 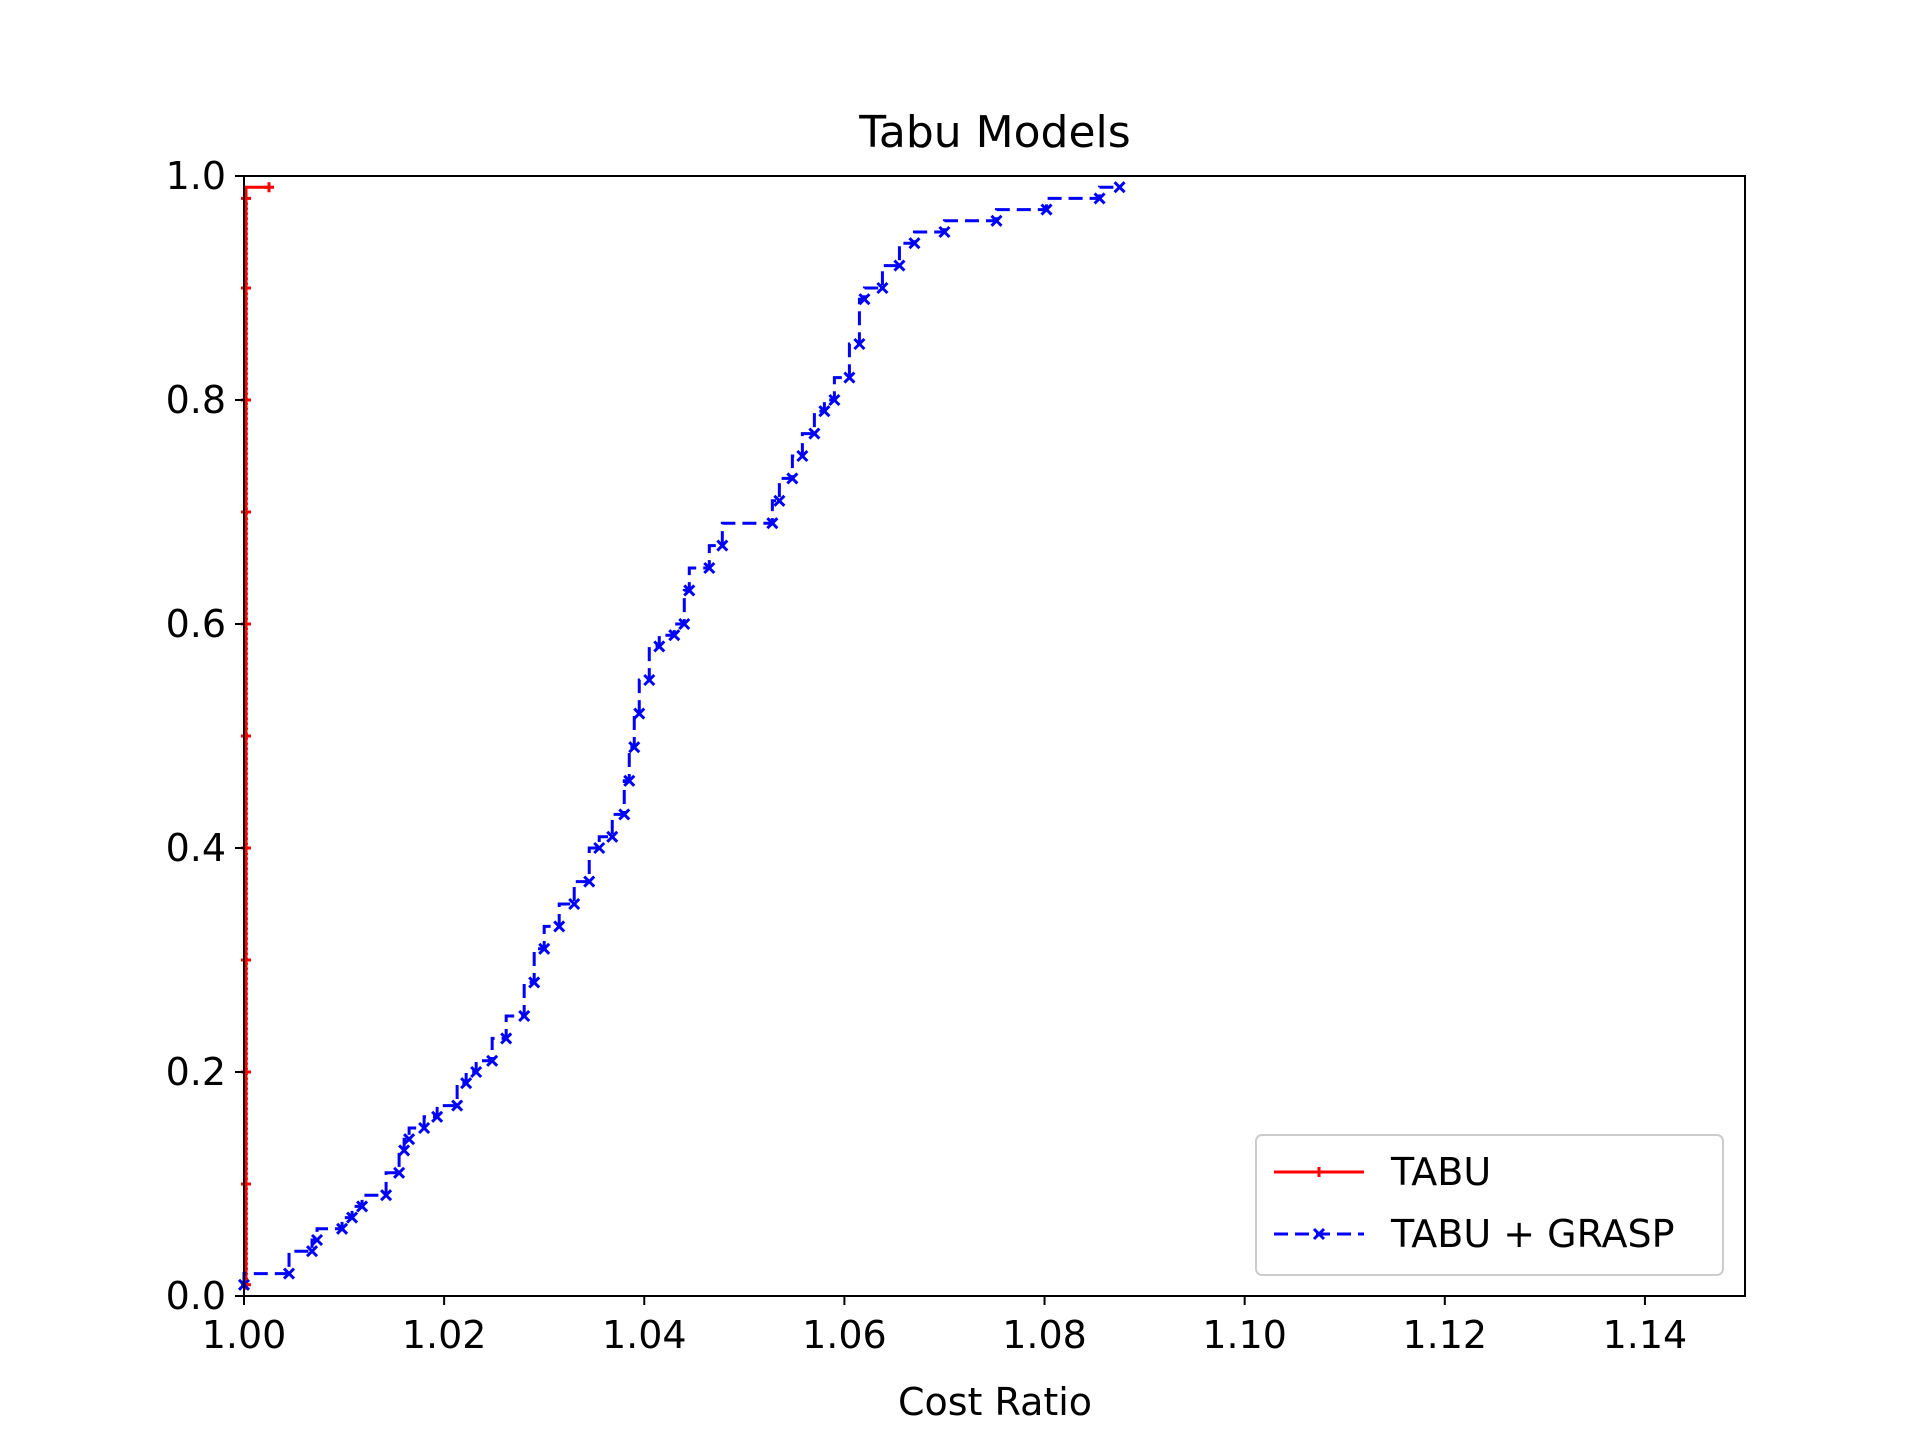 I want to click on x-tick-label: 1.14, so click(x=1645, y=1335).